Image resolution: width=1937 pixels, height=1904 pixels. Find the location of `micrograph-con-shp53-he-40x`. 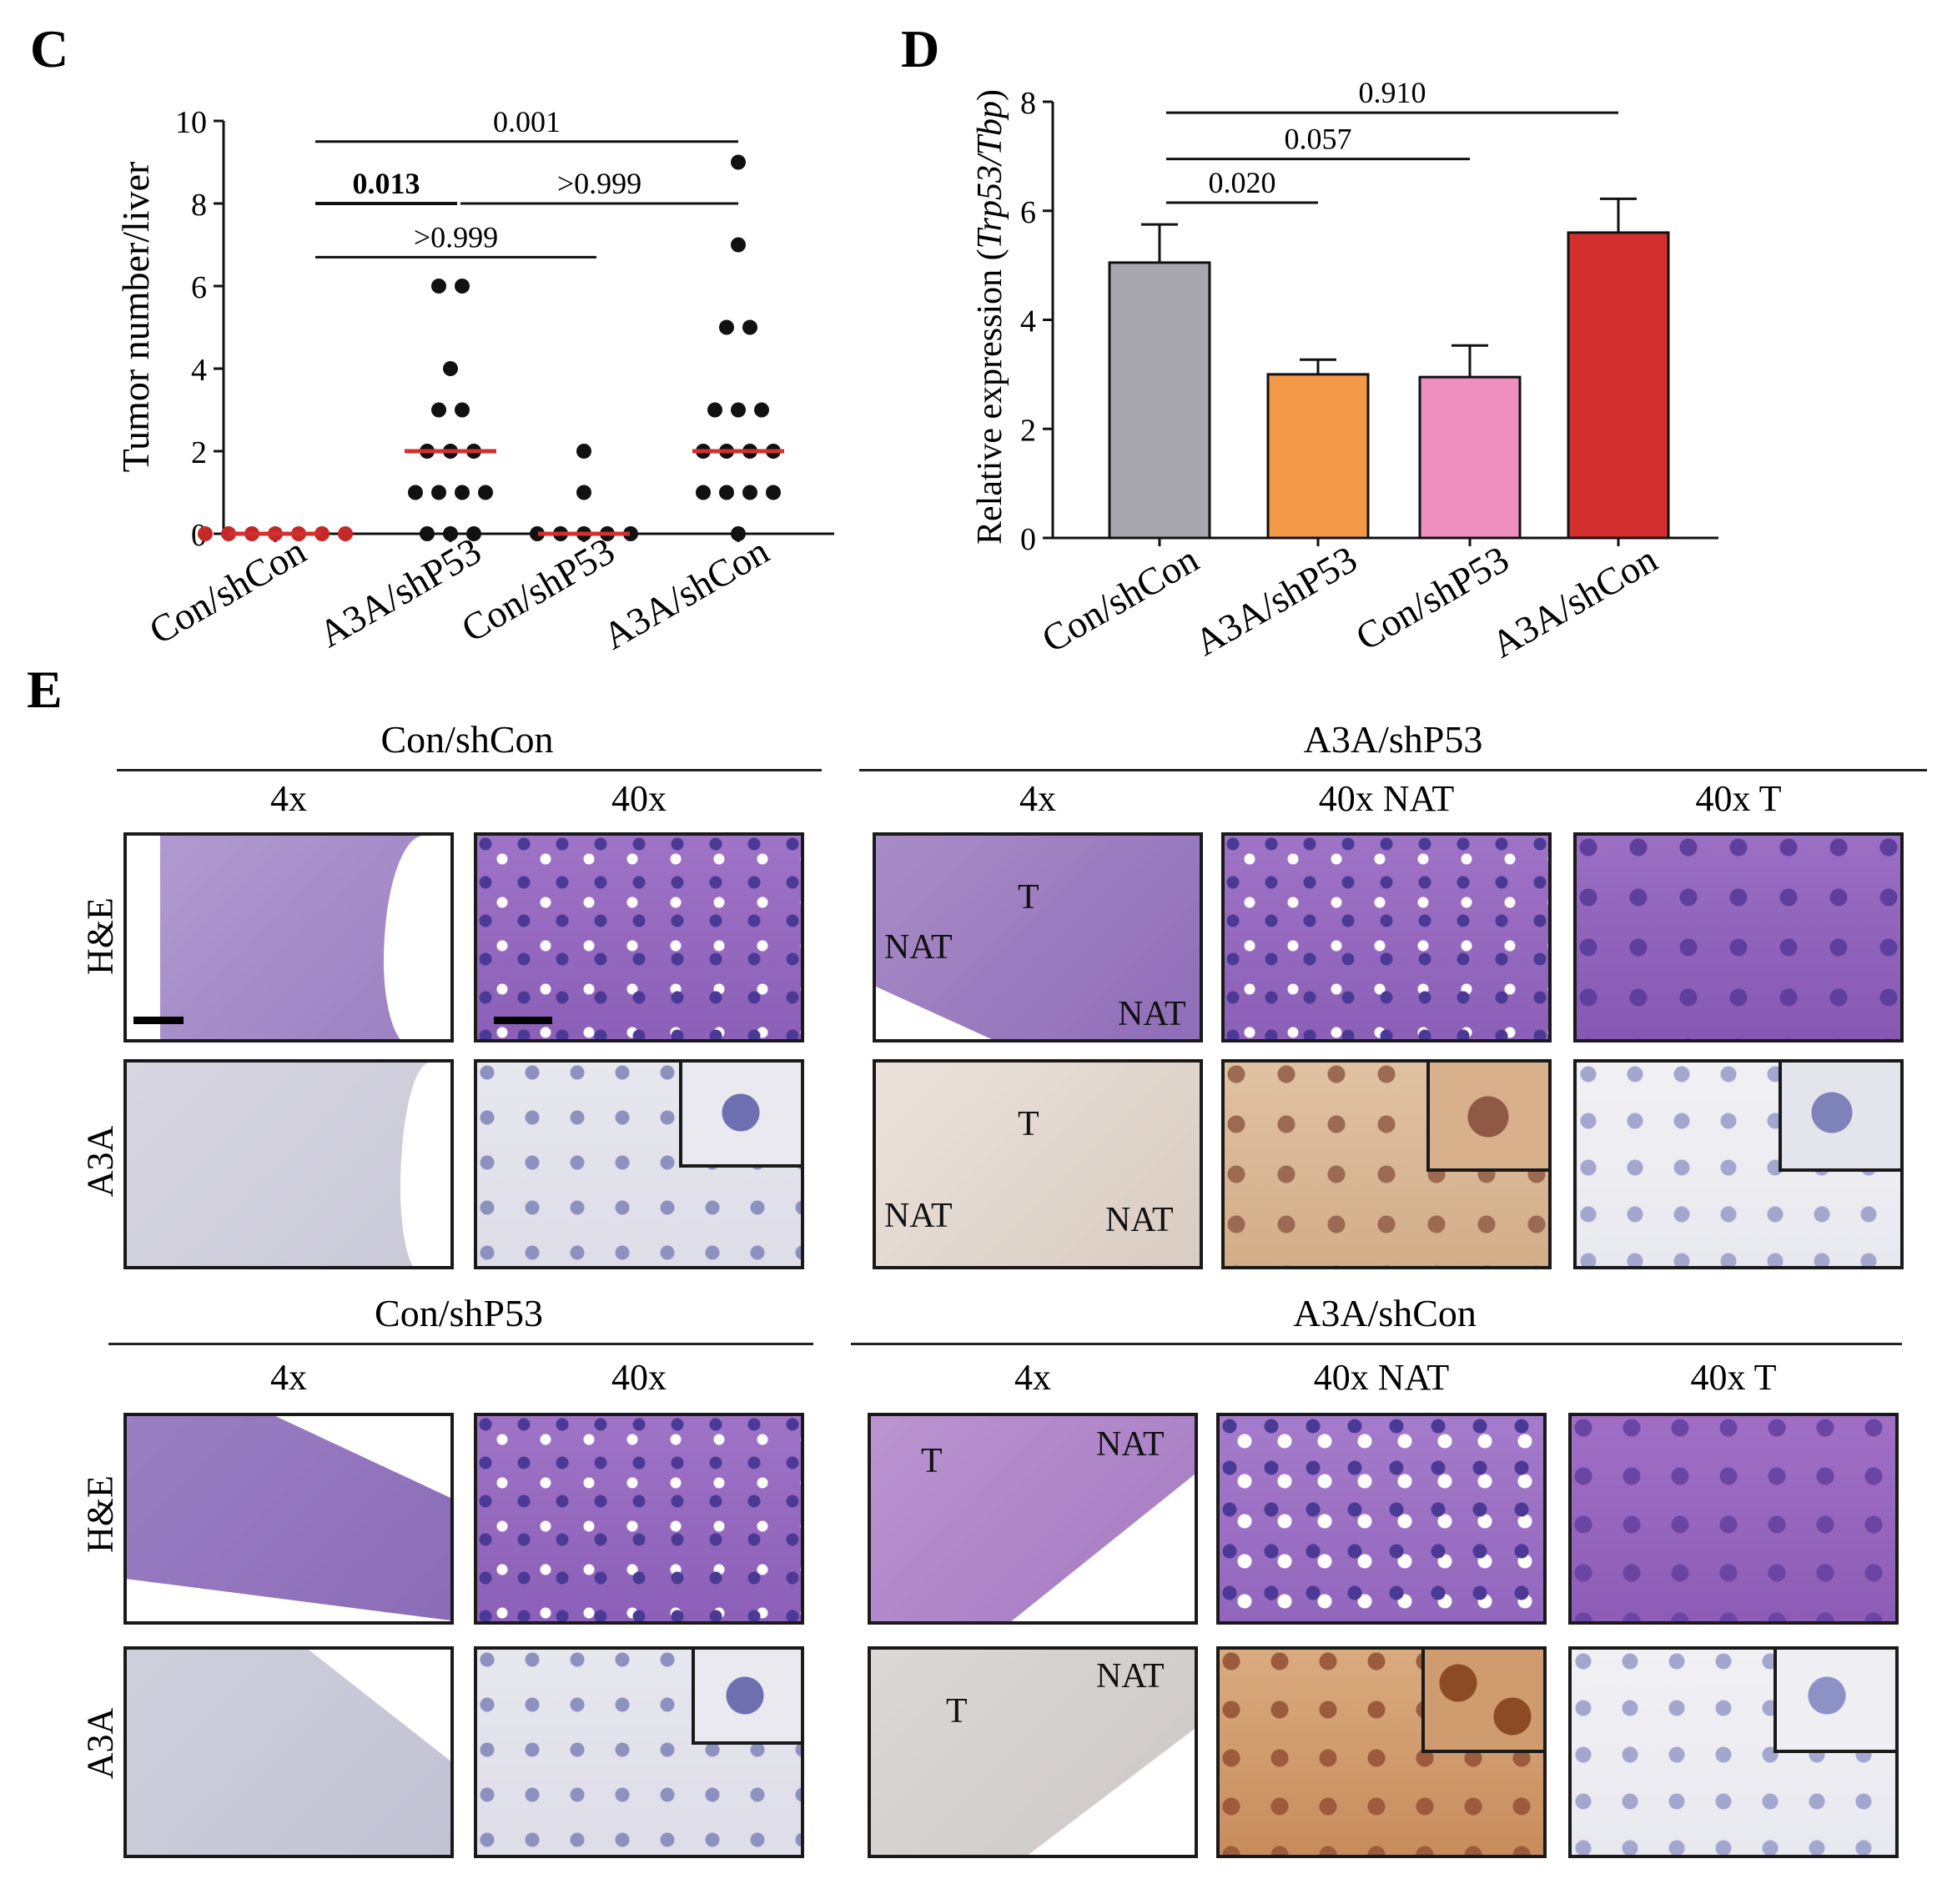

micrograph-con-shp53-he-40x is located at coordinates (639, 1519).